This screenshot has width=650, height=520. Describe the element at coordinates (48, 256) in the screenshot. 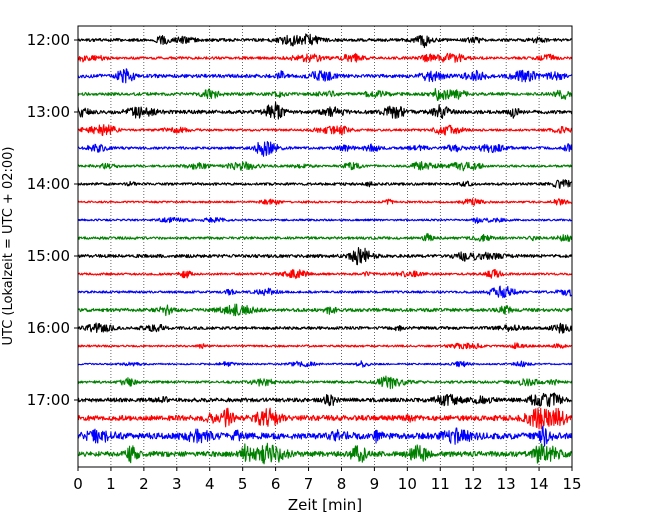

I see `y-tick-label: 15:00` at that location.